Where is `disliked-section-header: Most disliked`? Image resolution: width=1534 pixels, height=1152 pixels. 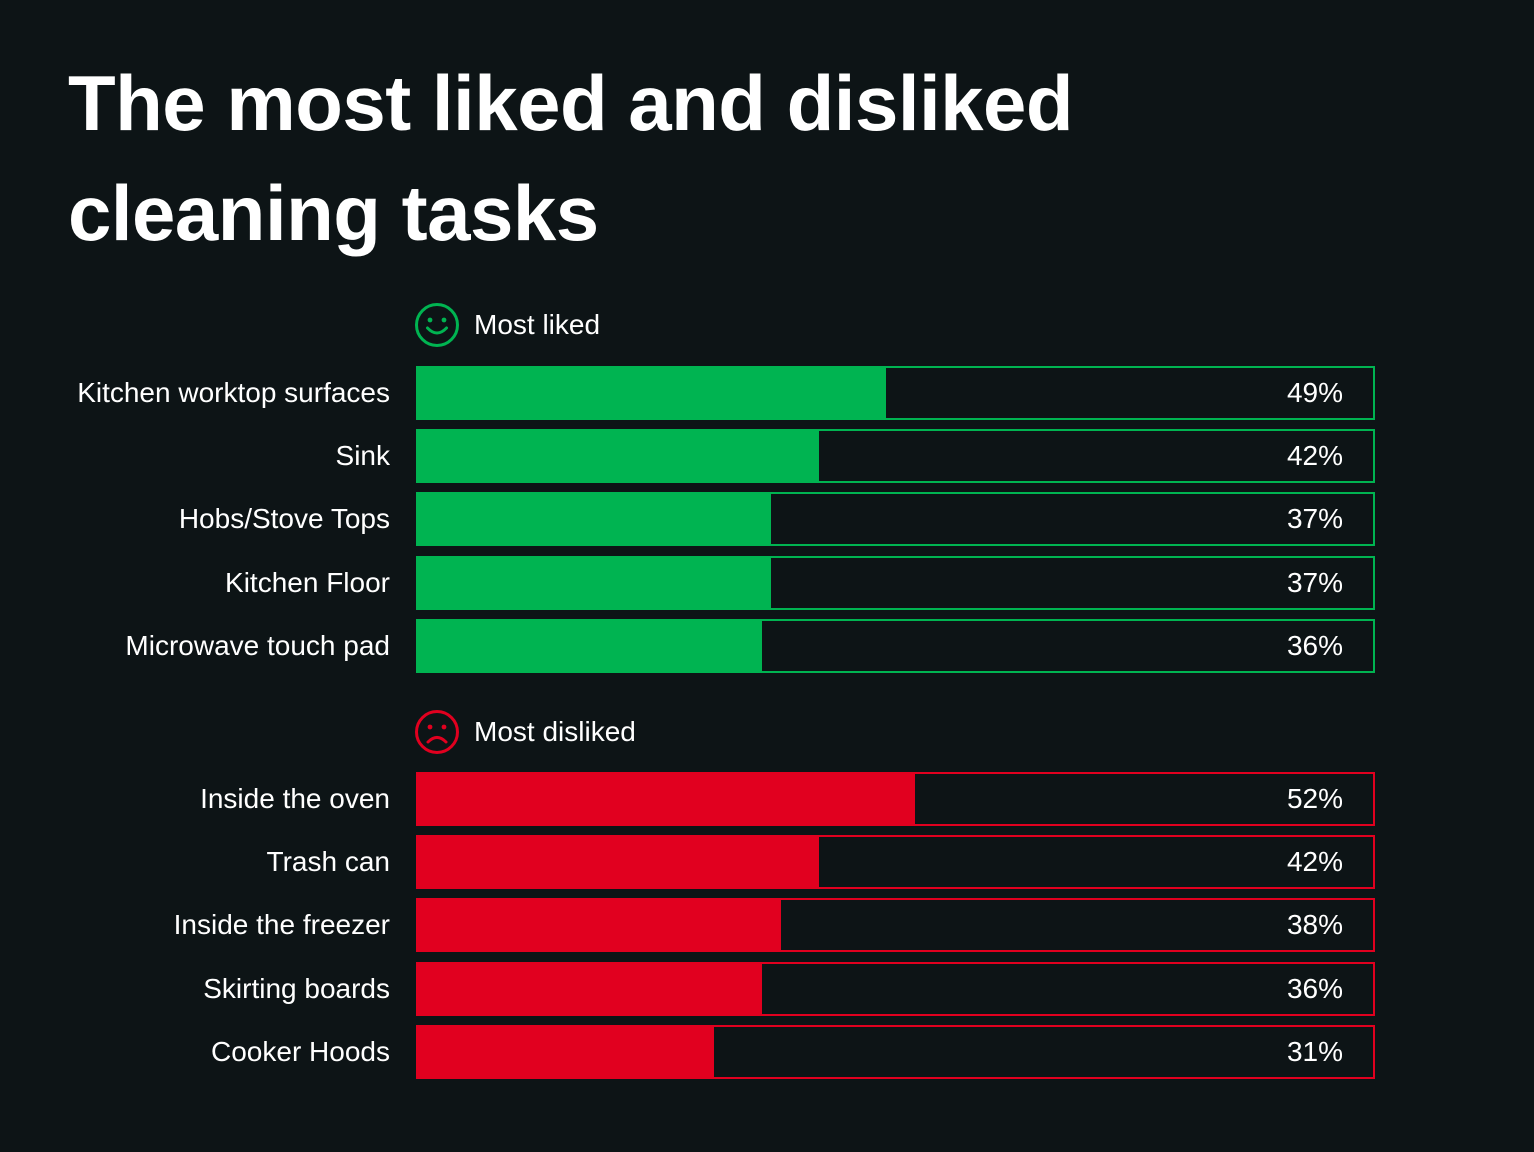 disliked-section-header: Most disliked is located at coordinates (525, 732).